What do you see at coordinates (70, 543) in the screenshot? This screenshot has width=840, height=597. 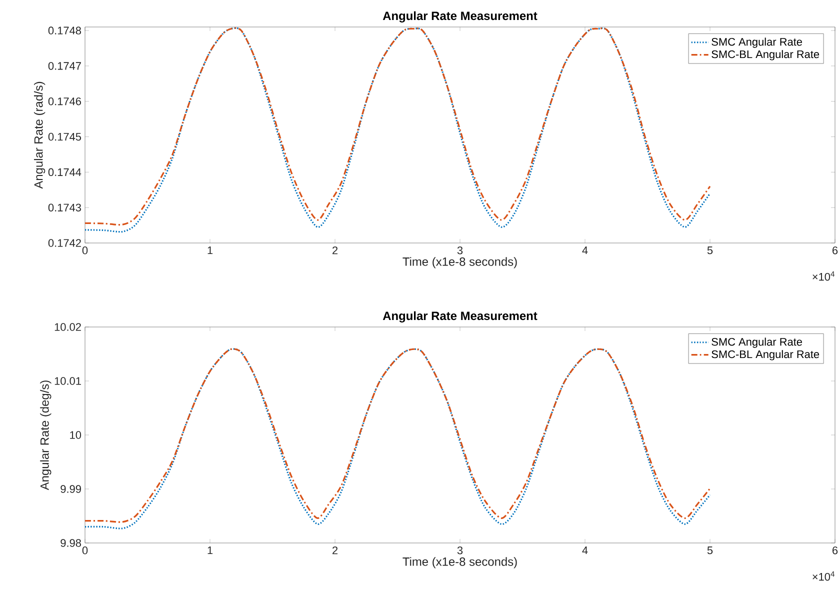 I see `y-tick-label: 9.98` at bounding box center [70, 543].